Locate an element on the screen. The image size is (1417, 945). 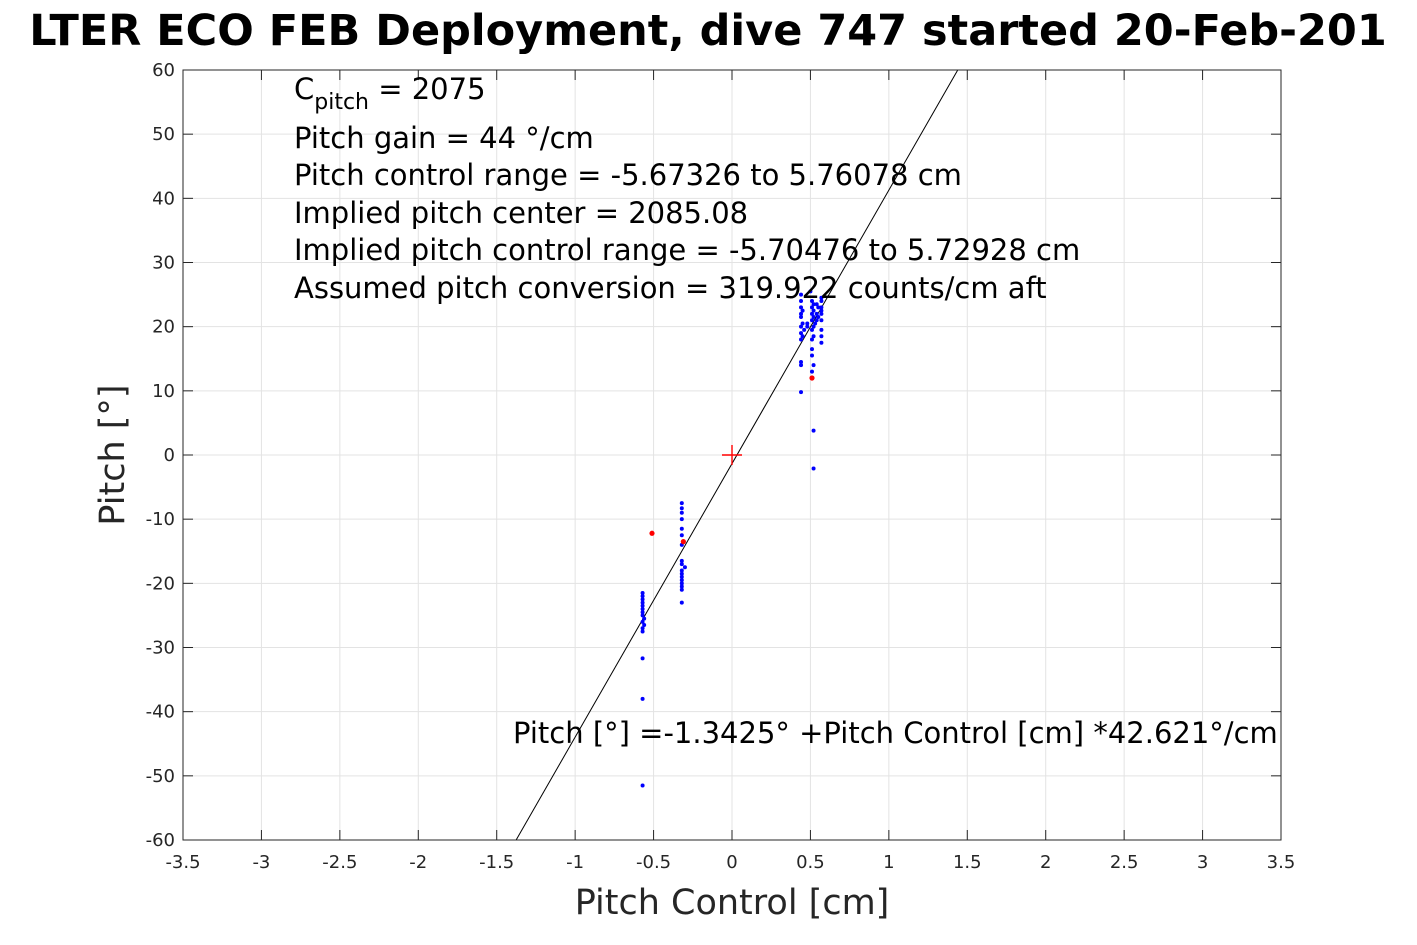
y-tick-label: 0 is located at coordinates (169, 455).